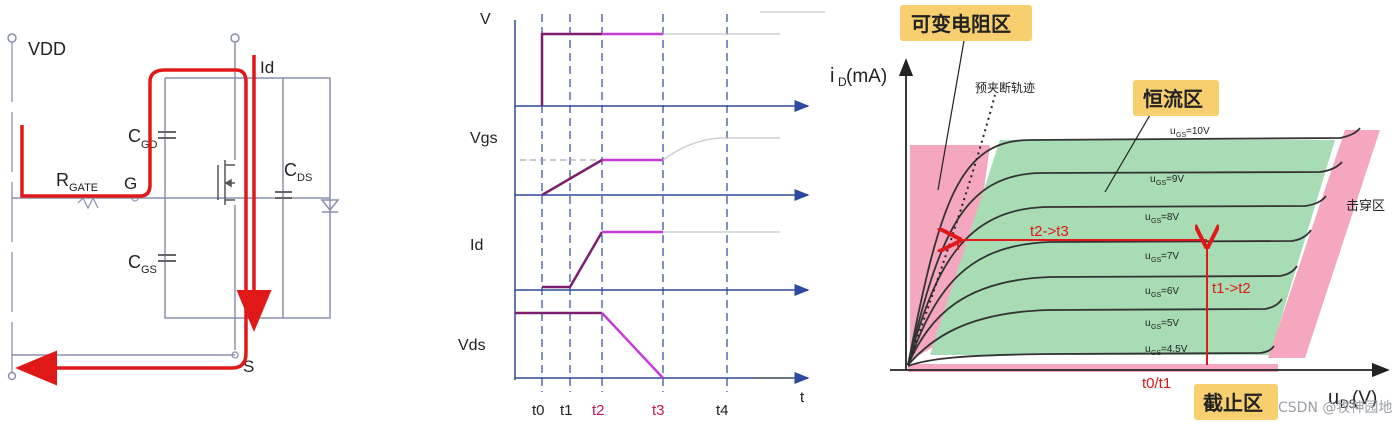 This screenshot has height=426, width=1396. I want to click on curve-label-5v: u GS =5V, so click(1162, 324).